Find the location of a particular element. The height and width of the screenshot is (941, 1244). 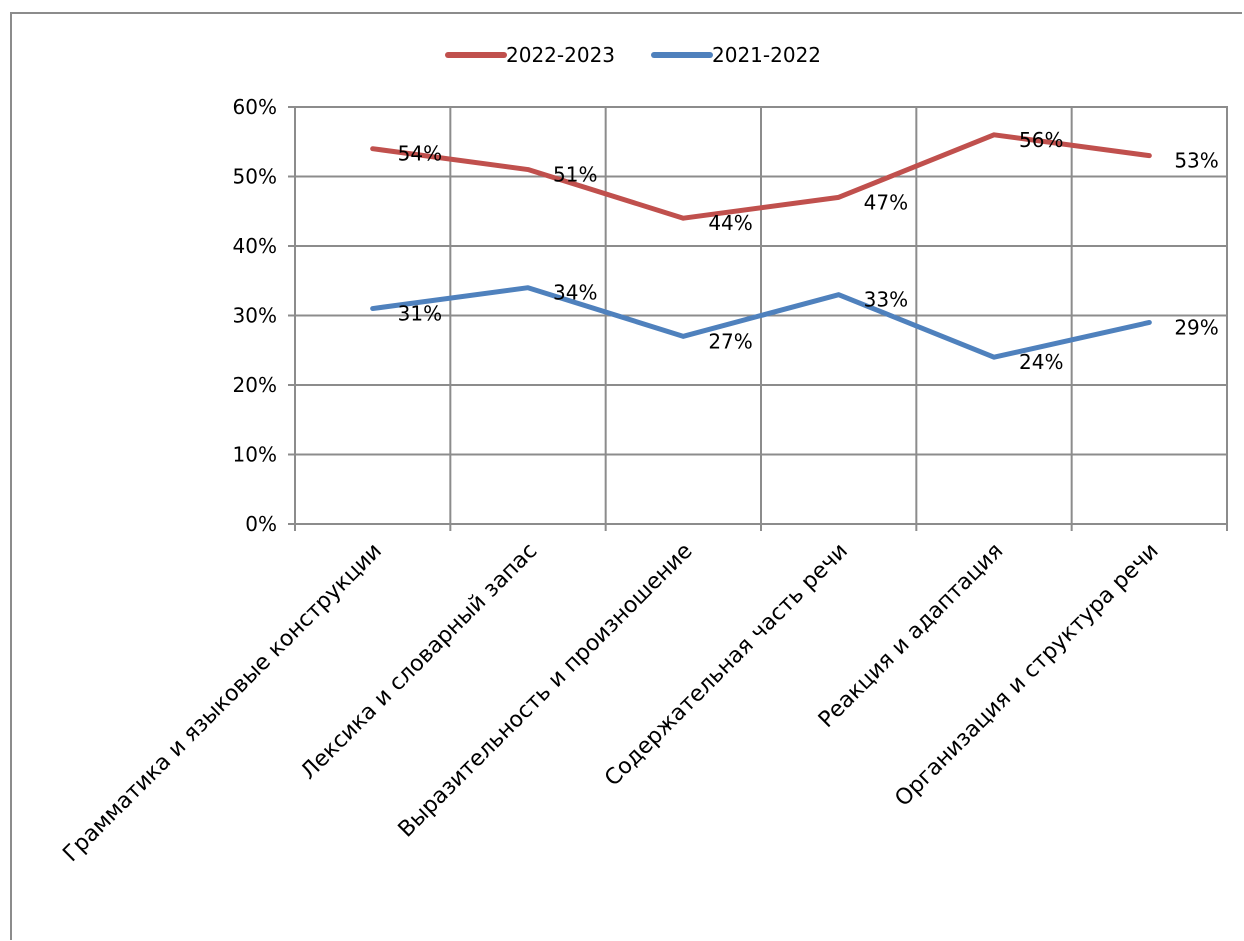

data-label: 24% is located at coordinates (1041, 362).